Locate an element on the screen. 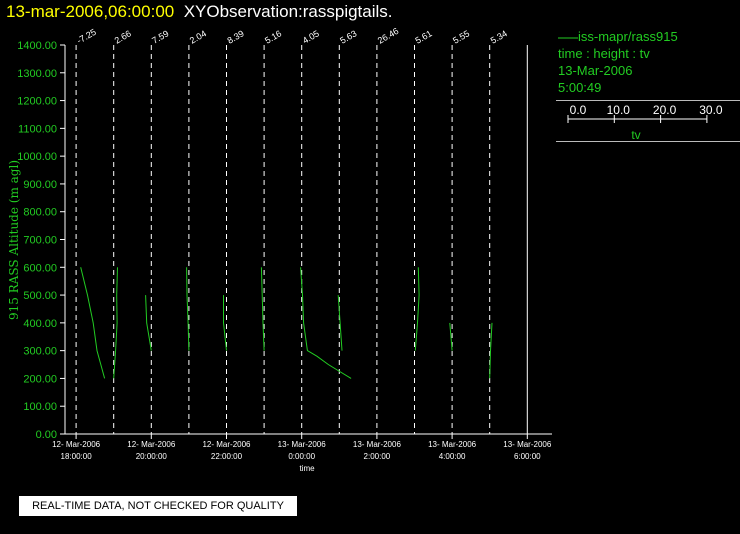  legend-scale-tick-label: 0.0 is located at coordinates (578, 110).